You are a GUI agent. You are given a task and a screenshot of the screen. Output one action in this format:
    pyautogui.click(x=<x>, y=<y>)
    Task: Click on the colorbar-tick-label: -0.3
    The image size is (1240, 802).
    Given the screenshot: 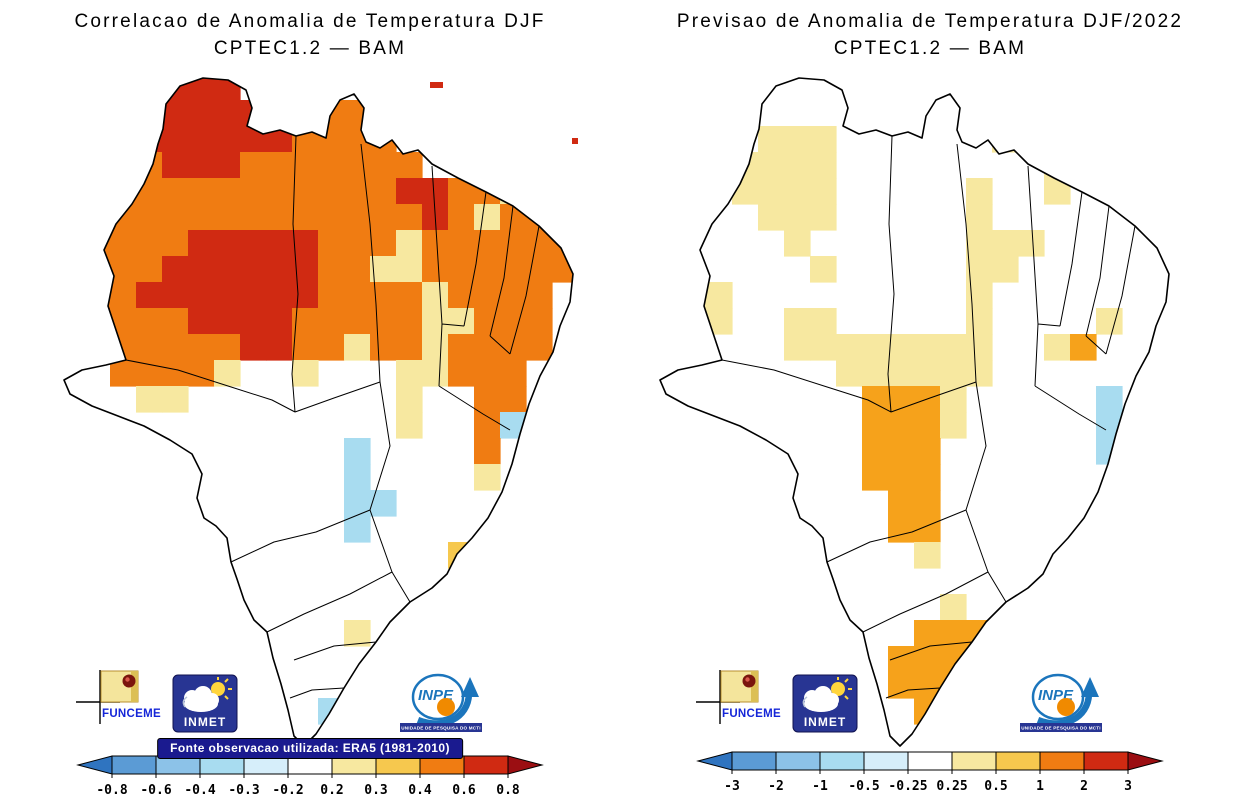 What is the action you would take?
    pyautogui.click(x=243, y=790)
    